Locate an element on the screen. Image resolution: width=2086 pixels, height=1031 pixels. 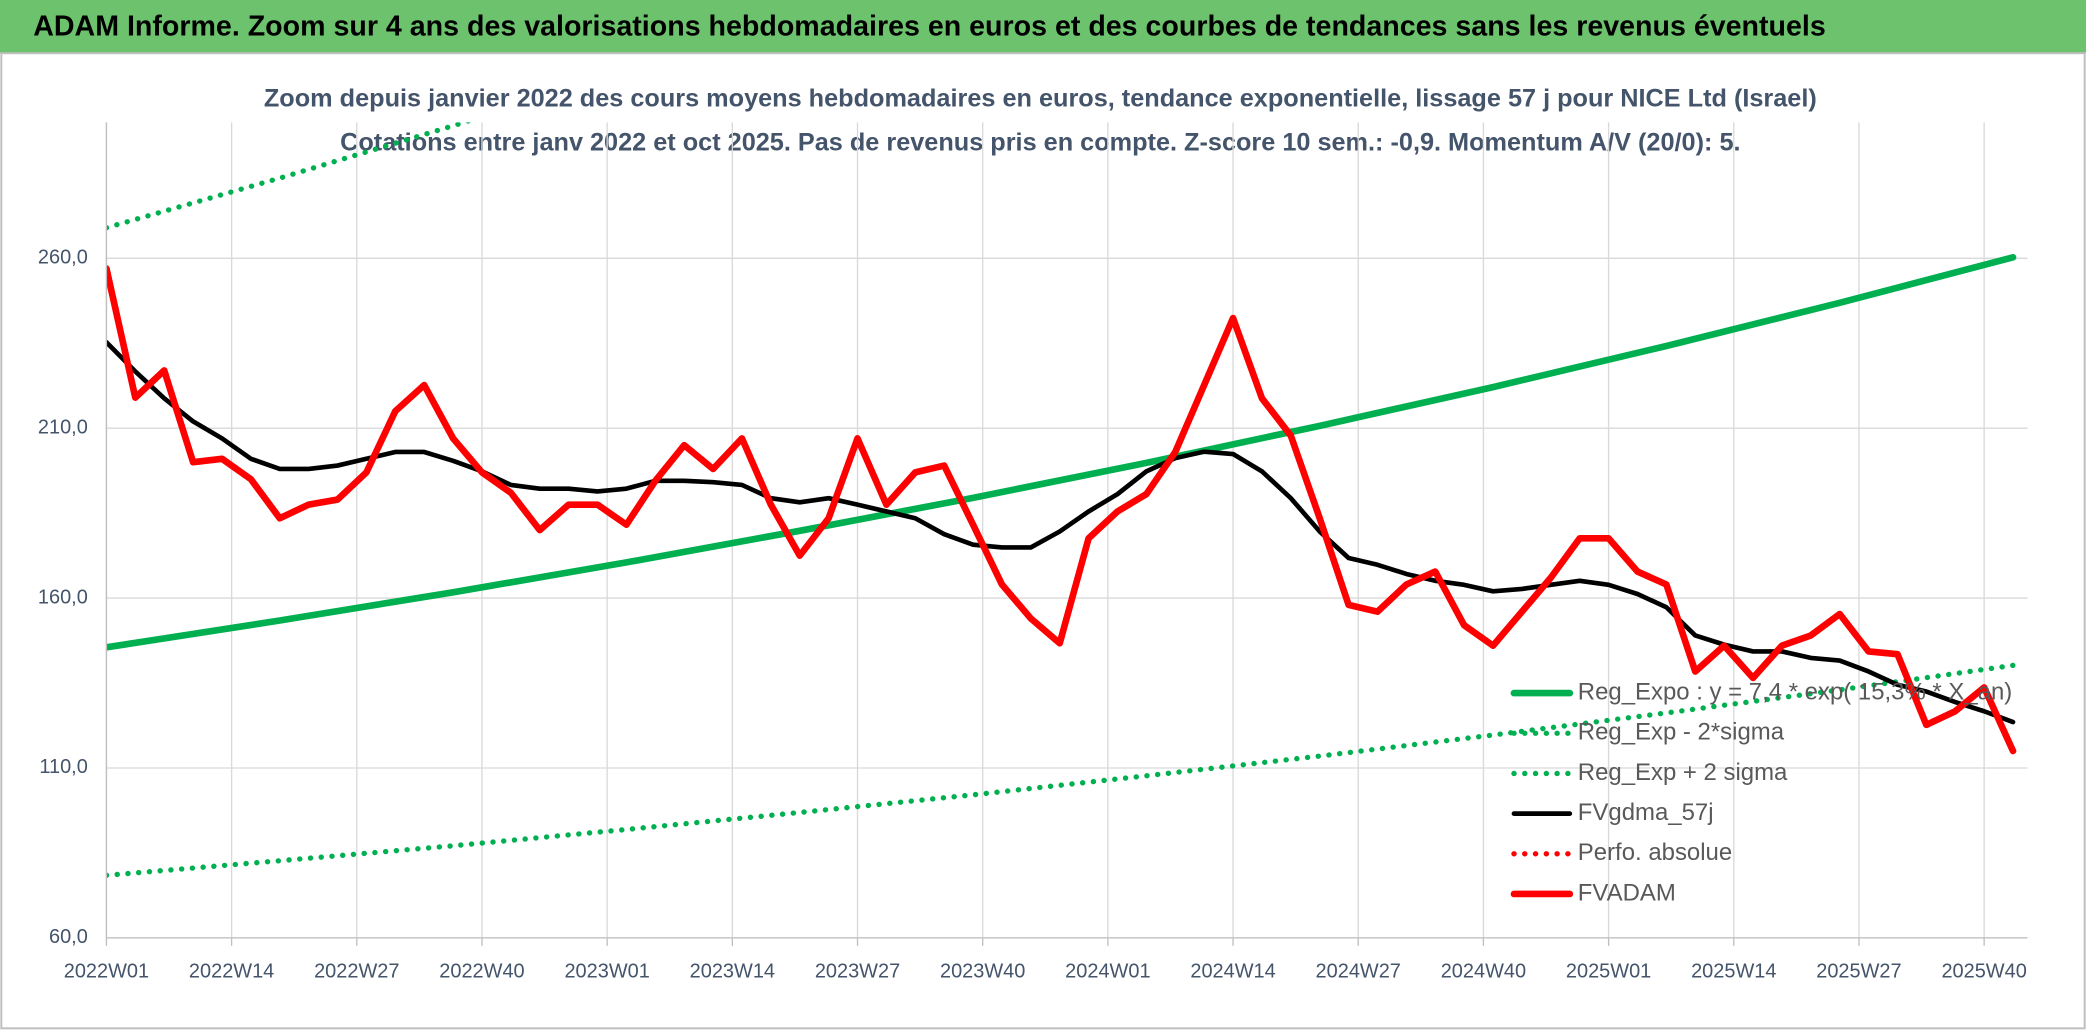
x-tick-label: 2023W14 is located at coordinates (732, 972).